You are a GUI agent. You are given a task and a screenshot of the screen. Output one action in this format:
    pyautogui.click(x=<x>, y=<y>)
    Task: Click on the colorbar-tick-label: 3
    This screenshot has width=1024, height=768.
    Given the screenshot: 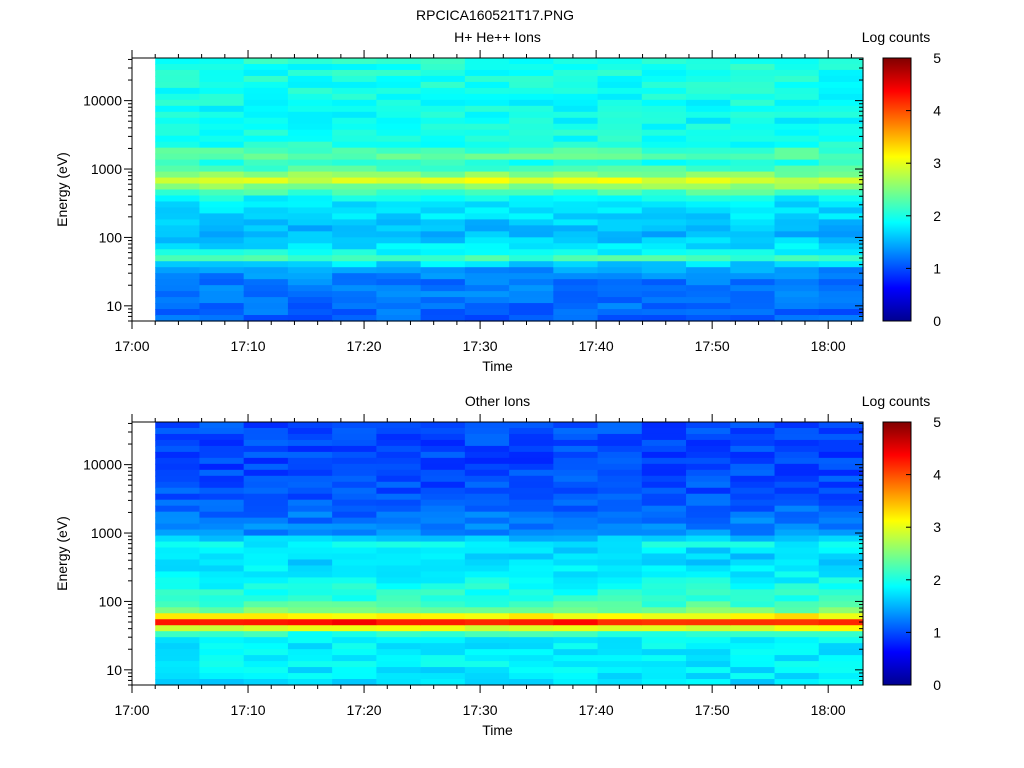 What is the action you would take?
    pyautogui.click(x=937, y=163)
    